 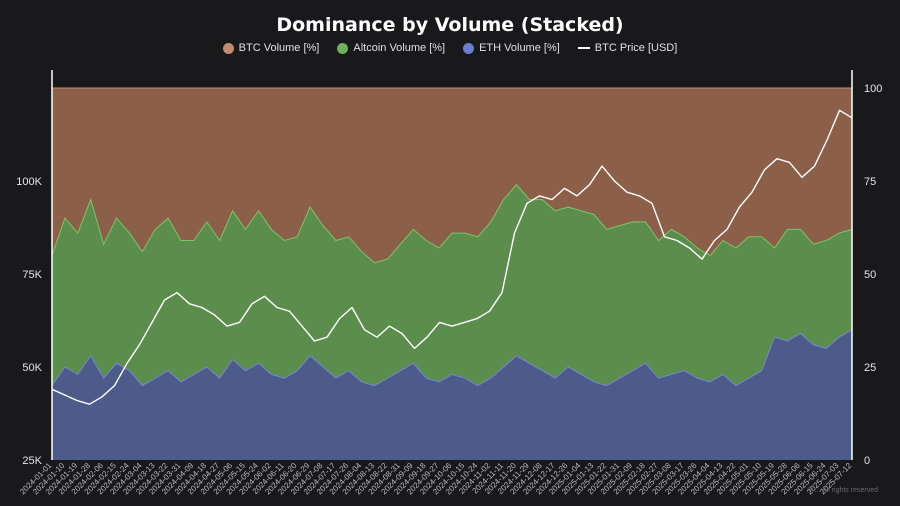 I want to click on y-left-tick-label: 100K, so click(x=29, y=182).